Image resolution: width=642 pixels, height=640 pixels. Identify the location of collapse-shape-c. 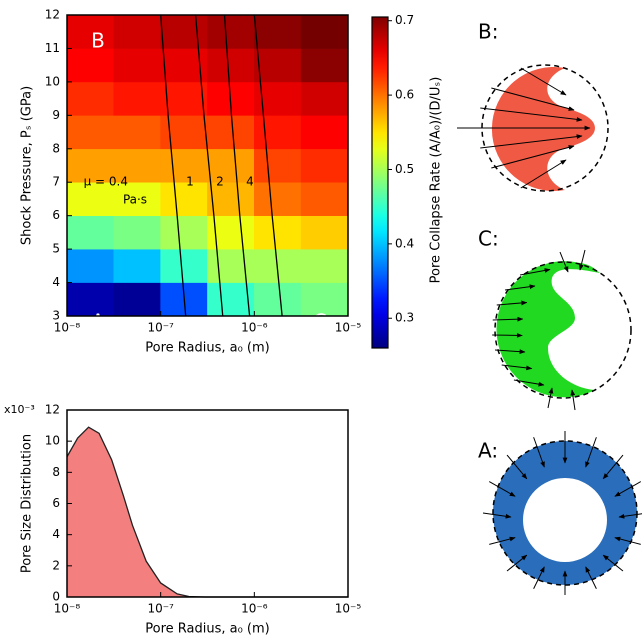
(548, 329).